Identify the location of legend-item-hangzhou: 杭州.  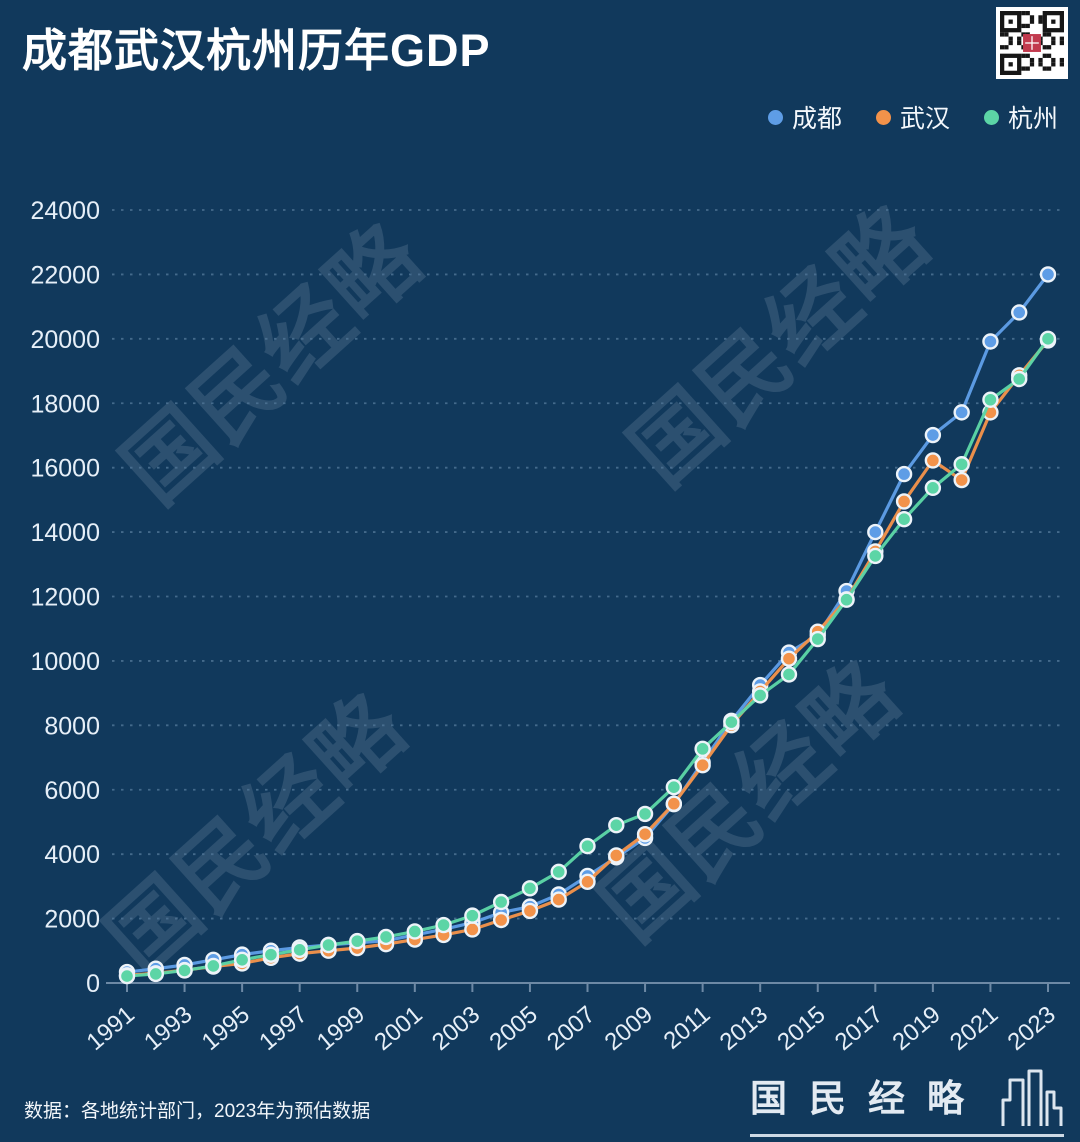
(1020, 117).